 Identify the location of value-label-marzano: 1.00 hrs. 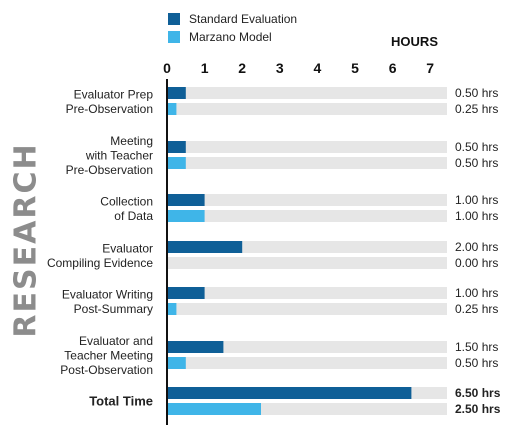
(476, 216).